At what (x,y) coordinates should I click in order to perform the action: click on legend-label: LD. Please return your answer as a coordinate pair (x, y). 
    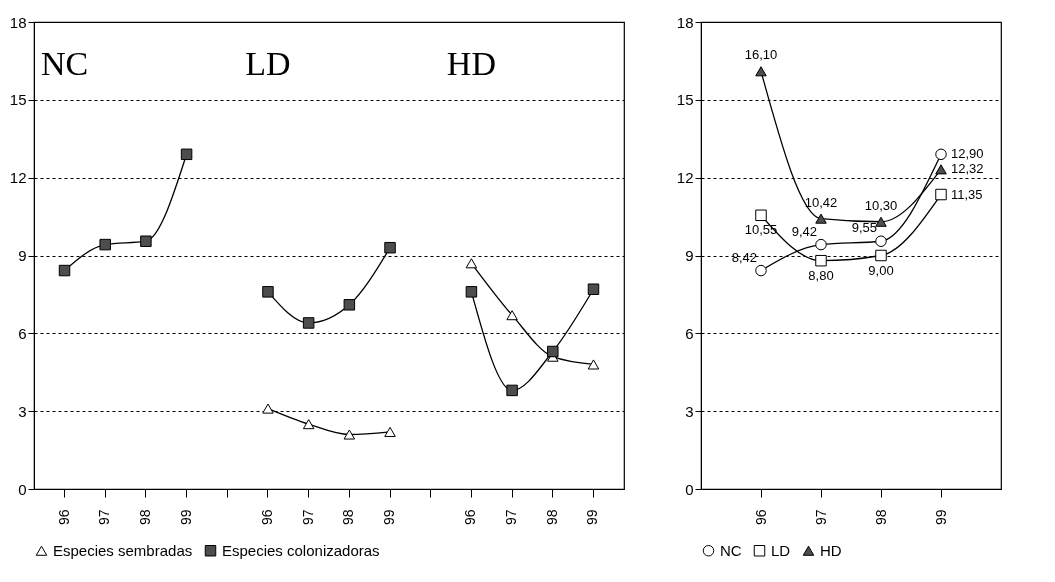
    Looking at the image, I should click on (781, 550).